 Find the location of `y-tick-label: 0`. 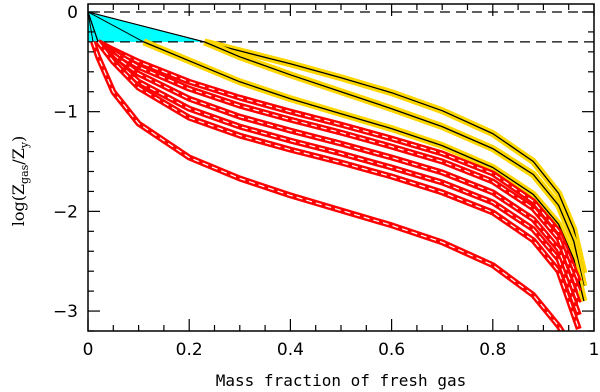

y-tick-label: 0 is located at coordinates (72, 13).